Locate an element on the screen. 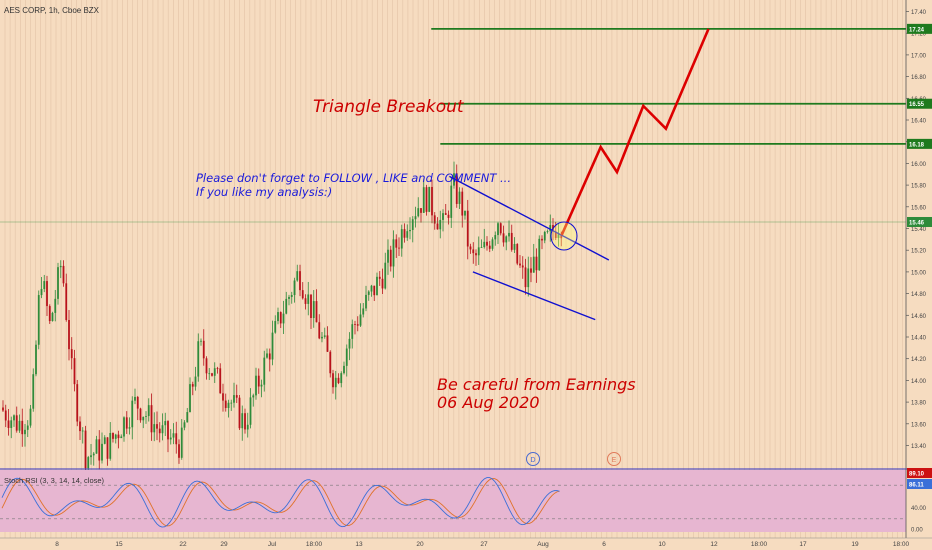 The width and height of the screenshot is (932, 550). earnings-marker is located at coordinates (614, 459).